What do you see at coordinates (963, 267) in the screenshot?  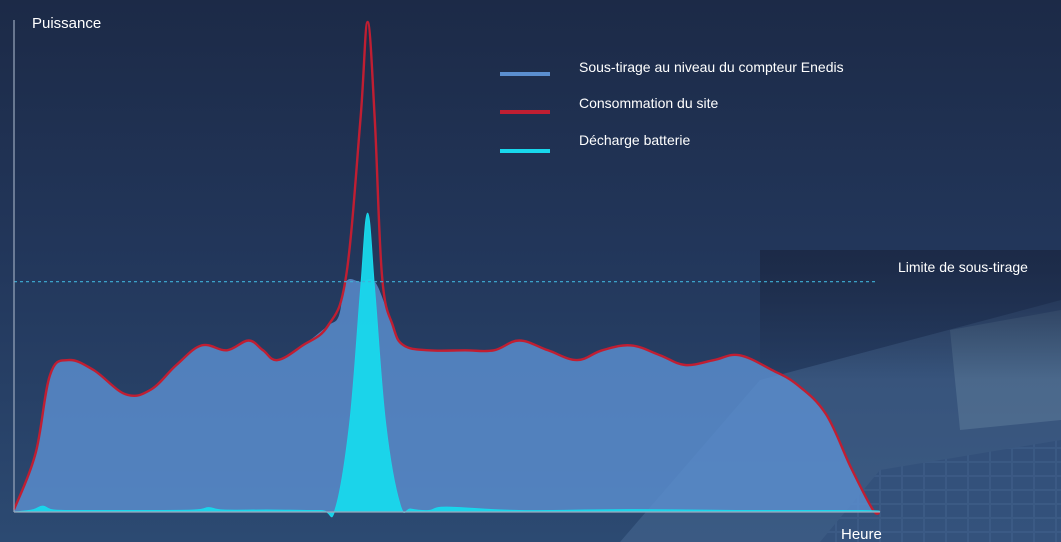 I see `threshold-label: Limite de sous-tirage` at bounding box center [963, 267].